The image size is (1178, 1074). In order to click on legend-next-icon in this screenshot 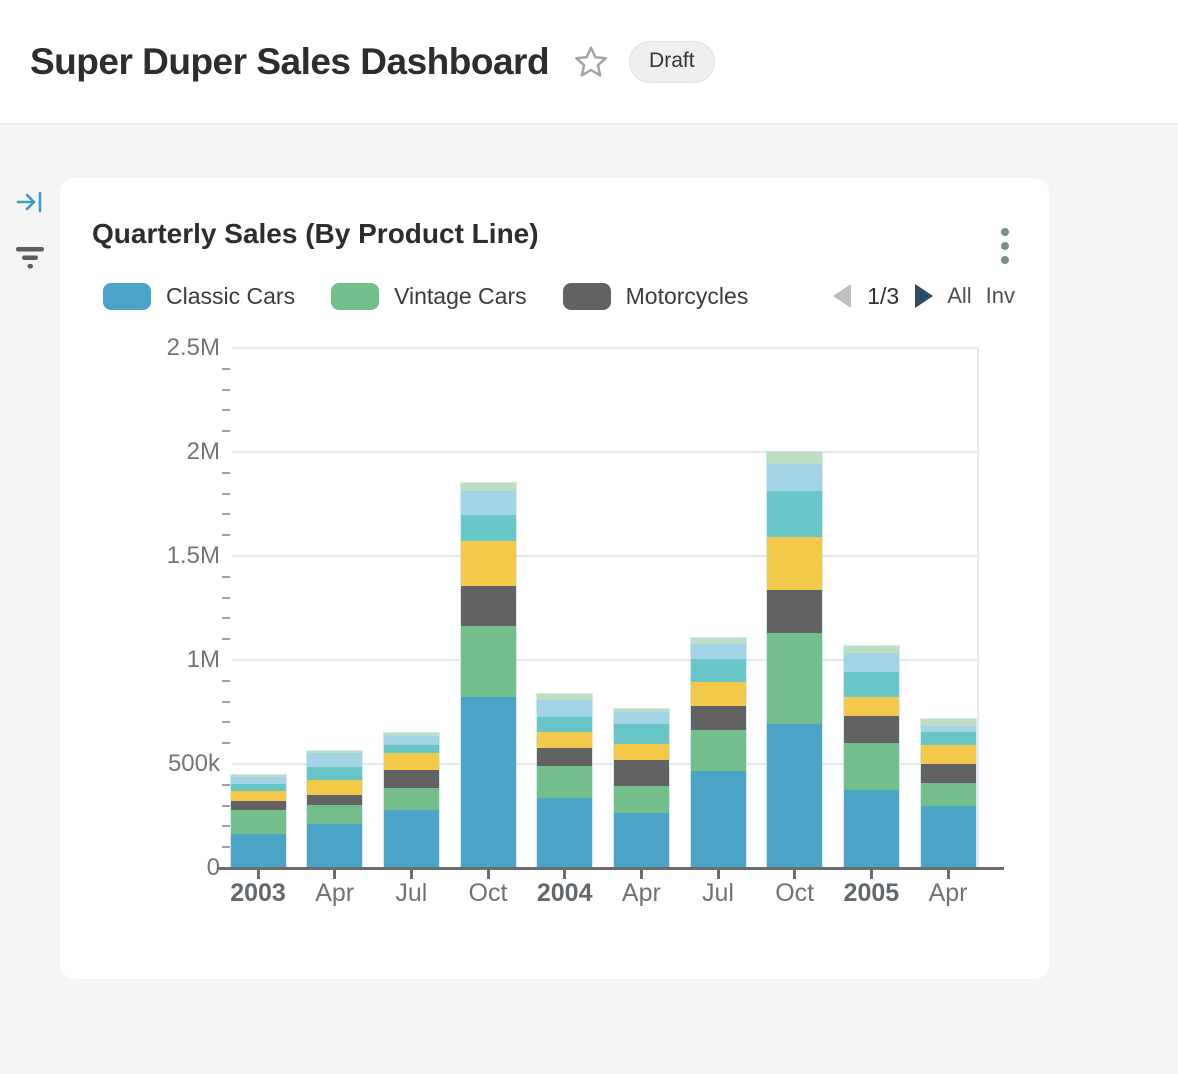, I will do `click(924, 296)`.